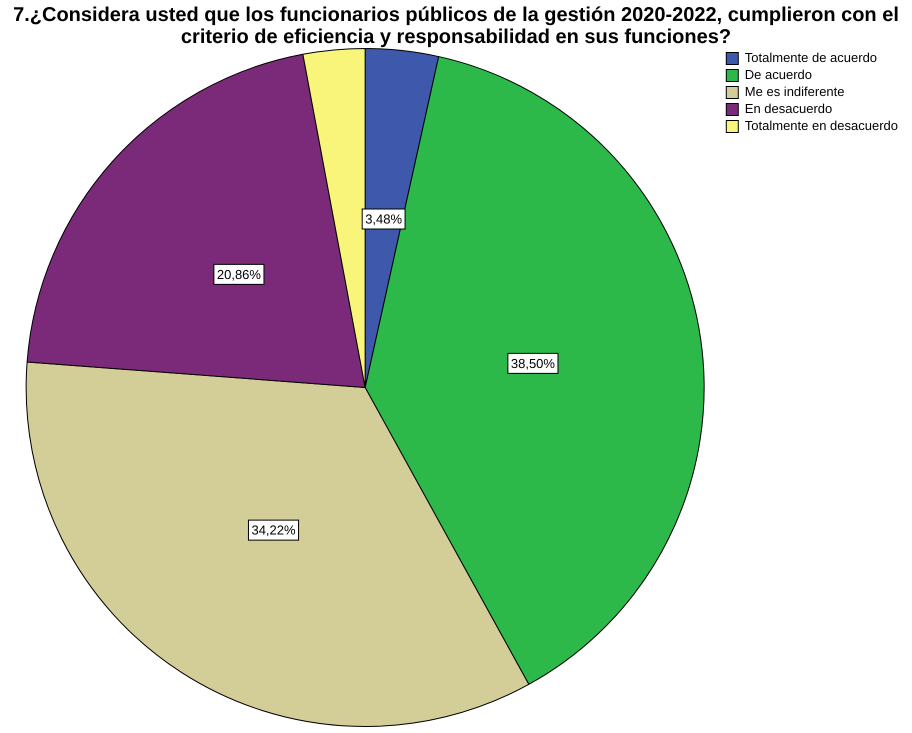 This screenshot has height=733, width=912. Describe the element at coordinates (821, 126) in the screenshot. I see `legend-label: Totalmente en desacuerdo` at that location.